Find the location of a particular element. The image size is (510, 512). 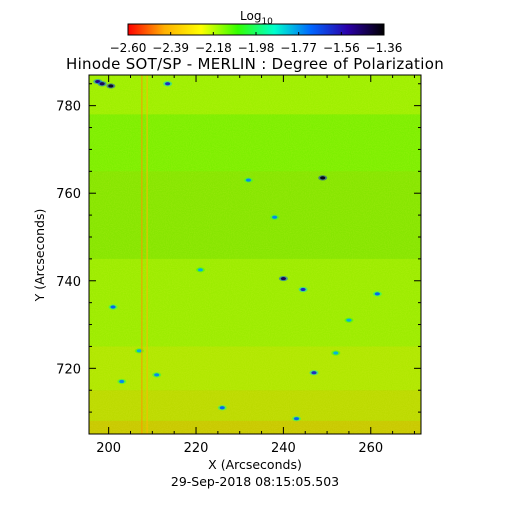

x-tick-label: 240 is located at coordinates (283, 448).